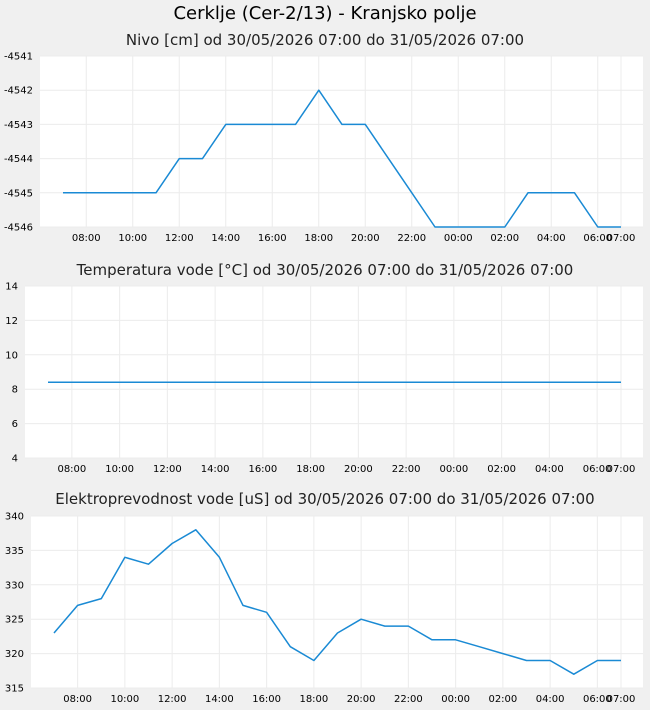 This screenshot has height=710, width=650. Describe the element at coordinates (15, 390) in the screenshot. I see `y-tick-label: 8` at that location.